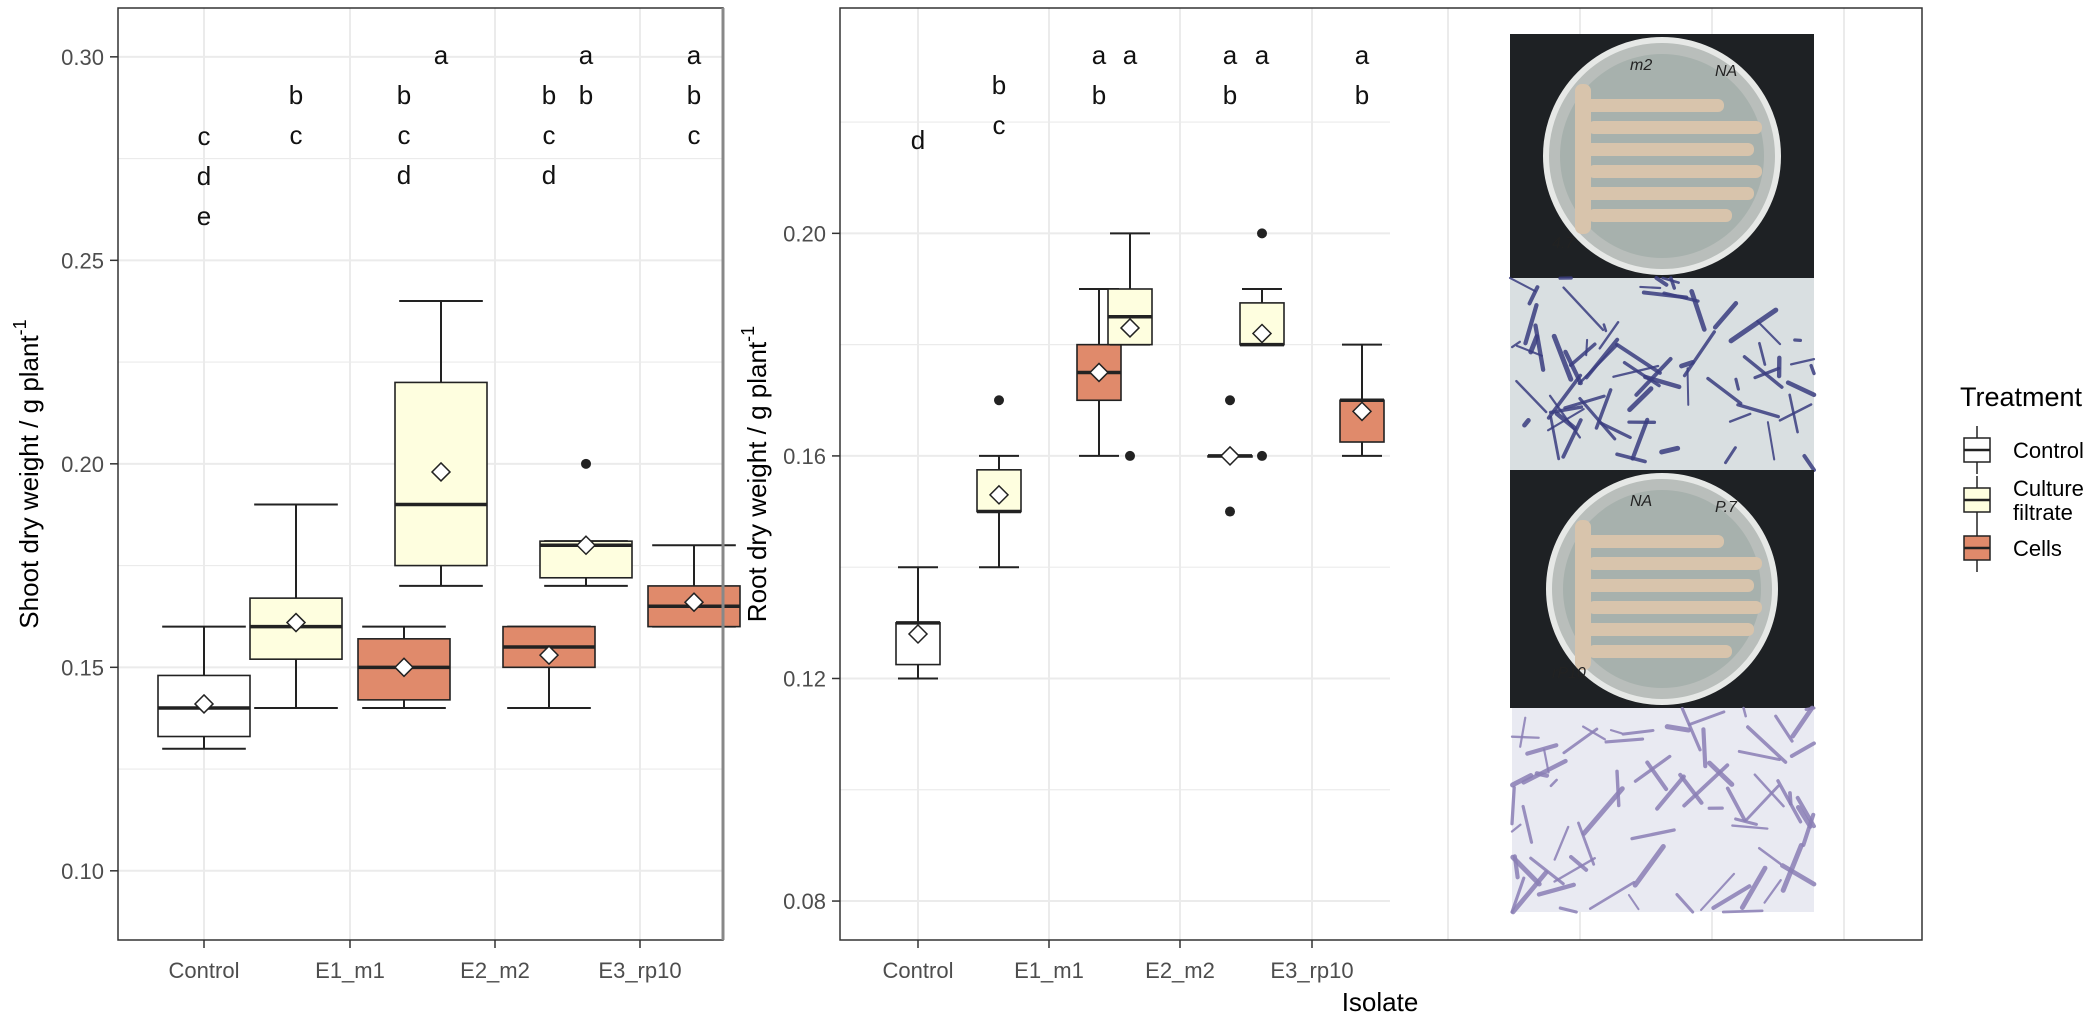  I want to click on dish-label: m2, so click(1641, 65).